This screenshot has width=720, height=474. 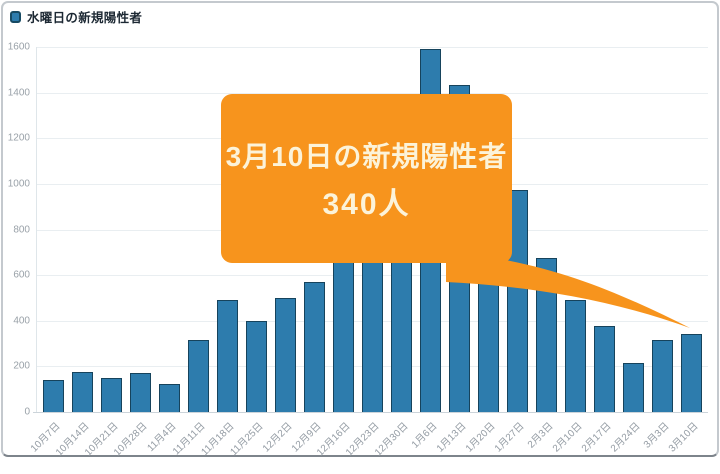 What do you see at coordinates (198, 376) in the screenshot?
I see `bar-11月11日` at bounding box center [198, 376].